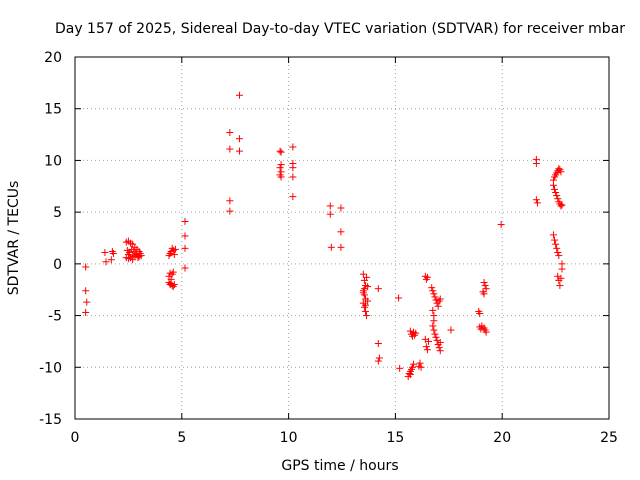 This screenshot has height=480, width=640. I want to click on x-tick-label: 5, so click(181, 438).